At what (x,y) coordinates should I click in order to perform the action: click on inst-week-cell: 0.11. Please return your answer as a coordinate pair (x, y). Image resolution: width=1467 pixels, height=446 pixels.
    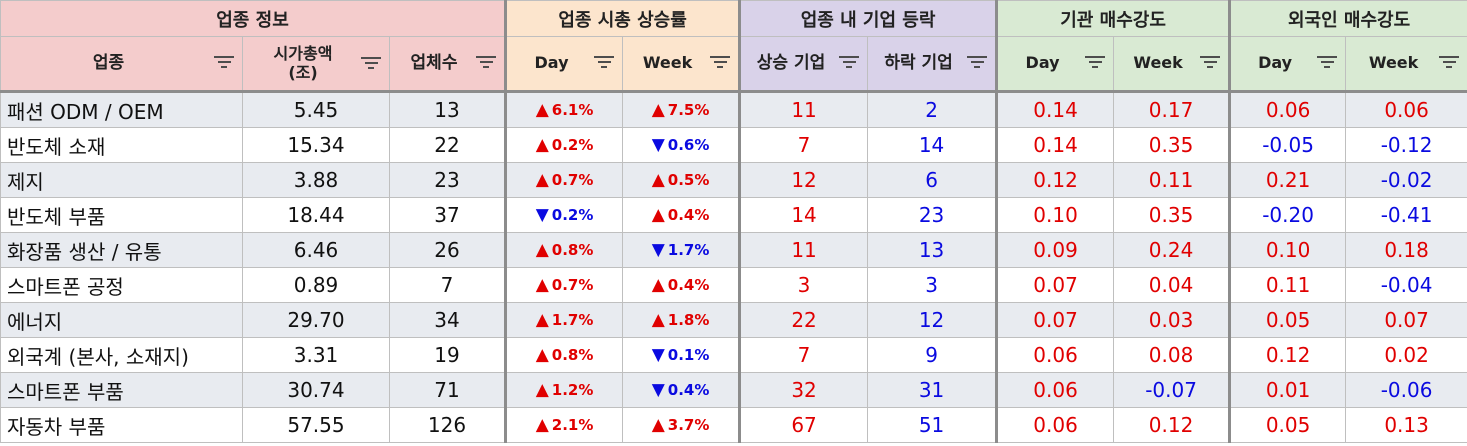
    Looking at the image, I should click on (1172, 180).